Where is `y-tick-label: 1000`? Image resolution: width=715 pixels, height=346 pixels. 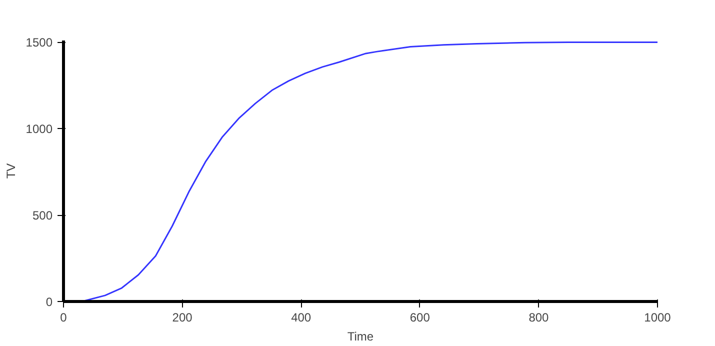
y-tick-label: 1000 is located at coordinates (39, 129).